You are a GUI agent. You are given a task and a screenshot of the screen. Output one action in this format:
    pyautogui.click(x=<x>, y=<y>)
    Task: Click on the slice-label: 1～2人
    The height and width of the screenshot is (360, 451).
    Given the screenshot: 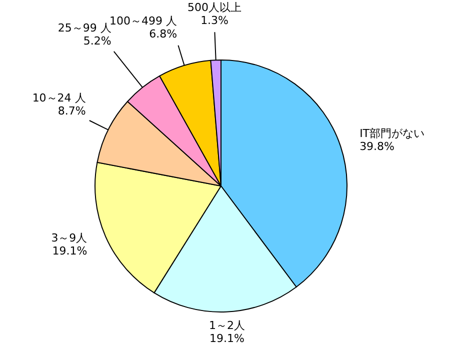 What is the action you would take?
    pyautogui.click(x=226, y=325)
    